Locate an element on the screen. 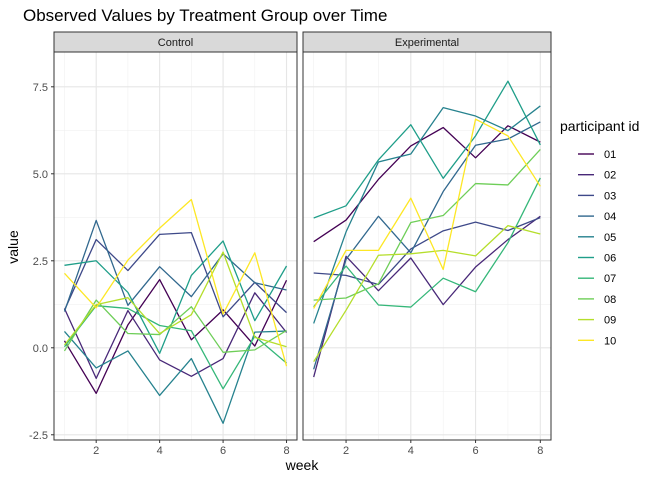 The height and width of the screenshot is (480, 672). legend-entry-10: 10 is located at coordinates (597, 341).